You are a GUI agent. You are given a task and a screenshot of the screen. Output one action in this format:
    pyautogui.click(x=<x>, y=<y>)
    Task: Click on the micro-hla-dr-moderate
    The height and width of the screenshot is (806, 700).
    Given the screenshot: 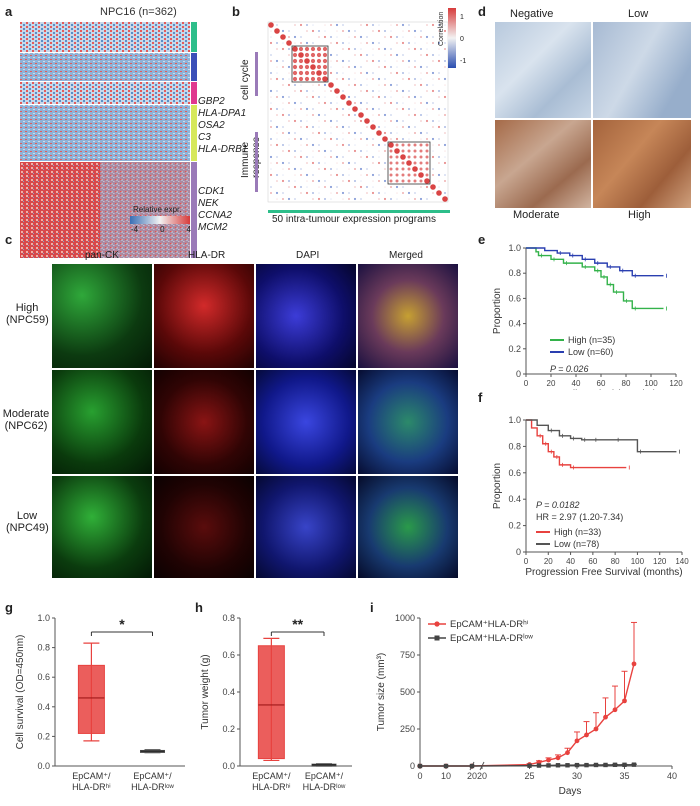 What is the action you would take?
    pyautogui.click(x=204, y=422)
    